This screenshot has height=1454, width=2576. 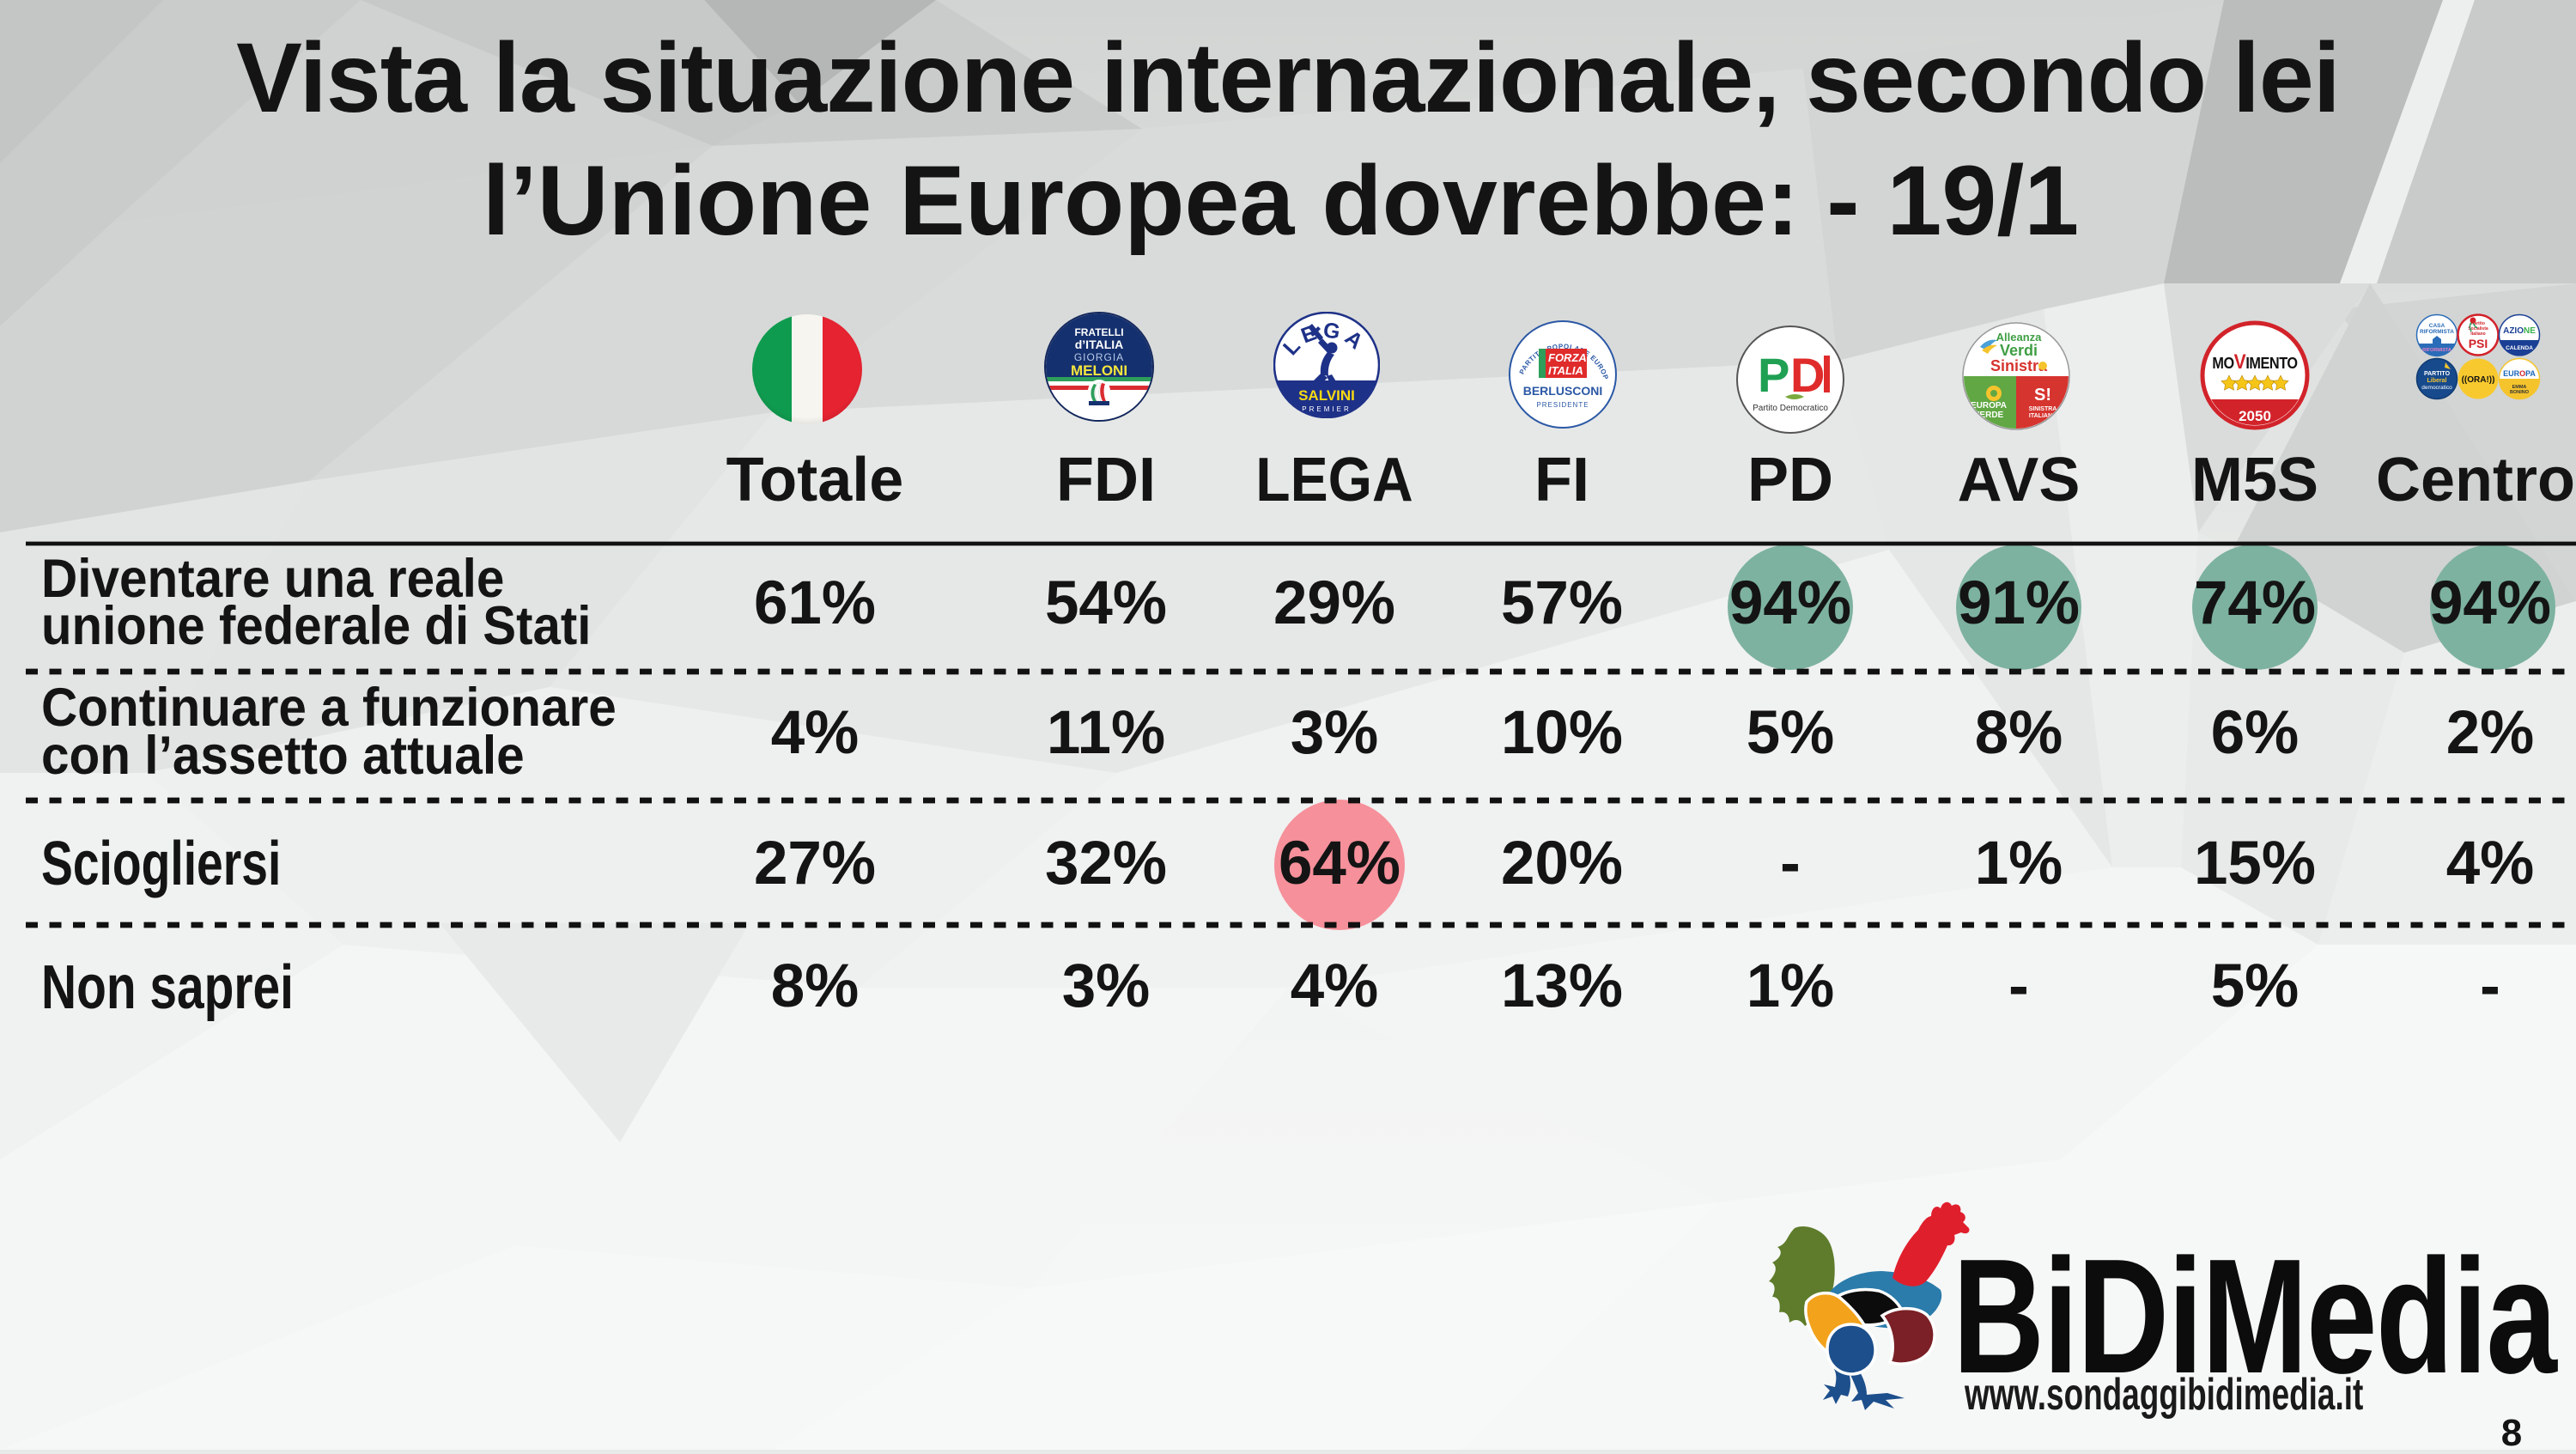 I want to click on svg-text: CALENDA, so click(x=2519, y=348).